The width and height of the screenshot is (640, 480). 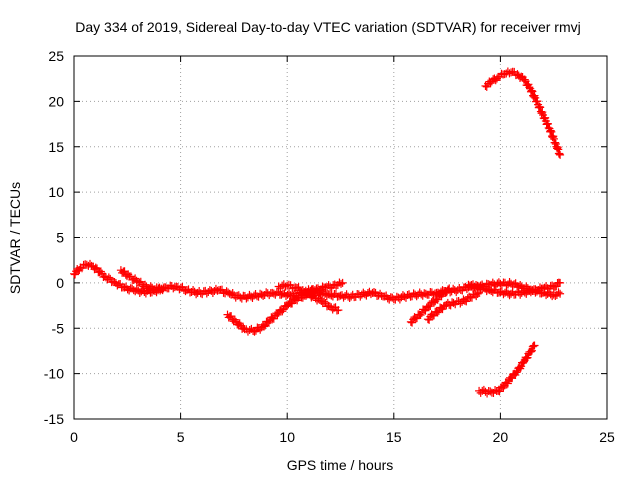 What do you see at coordinates (181, 437) in the screenshot?
I see `x-tick-label: 5` at bounding box center [181, 437].